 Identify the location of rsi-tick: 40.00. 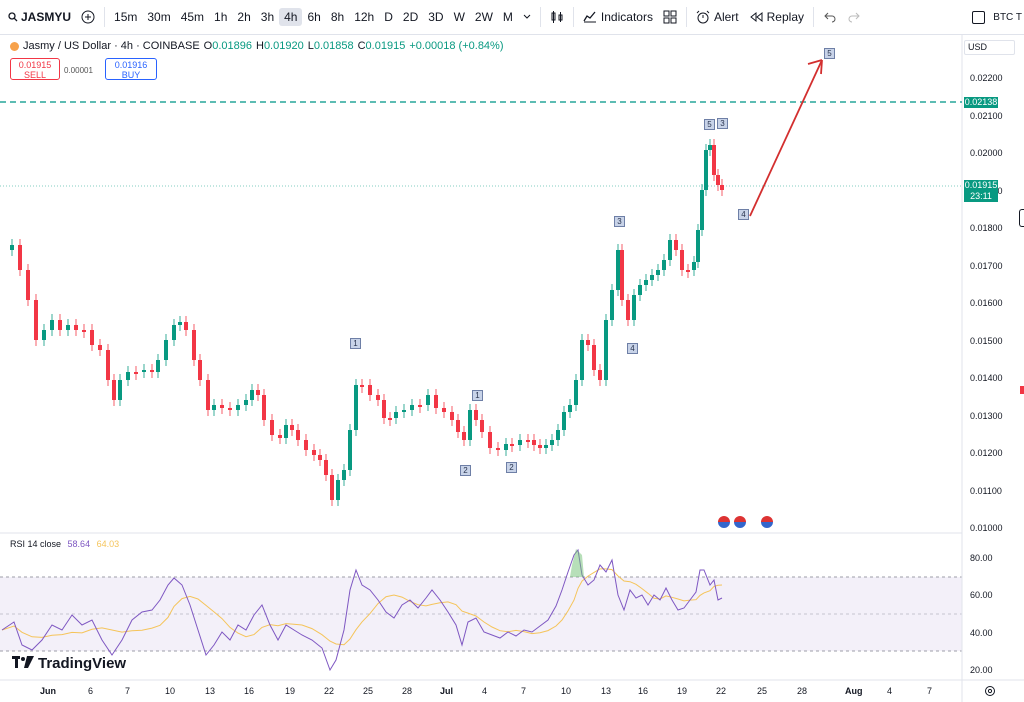
(981, 633).